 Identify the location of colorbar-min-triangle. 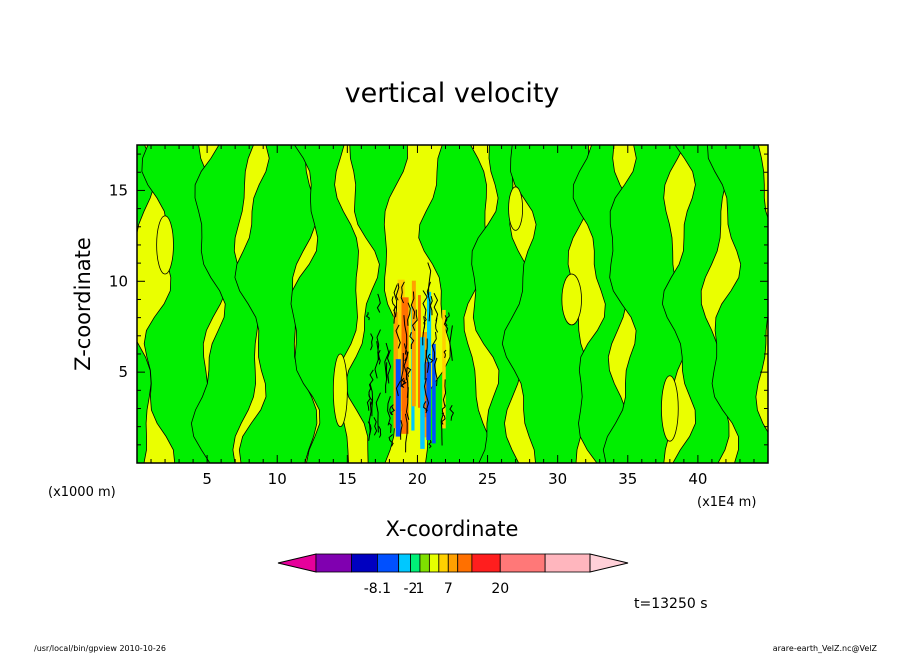
(297, 563).